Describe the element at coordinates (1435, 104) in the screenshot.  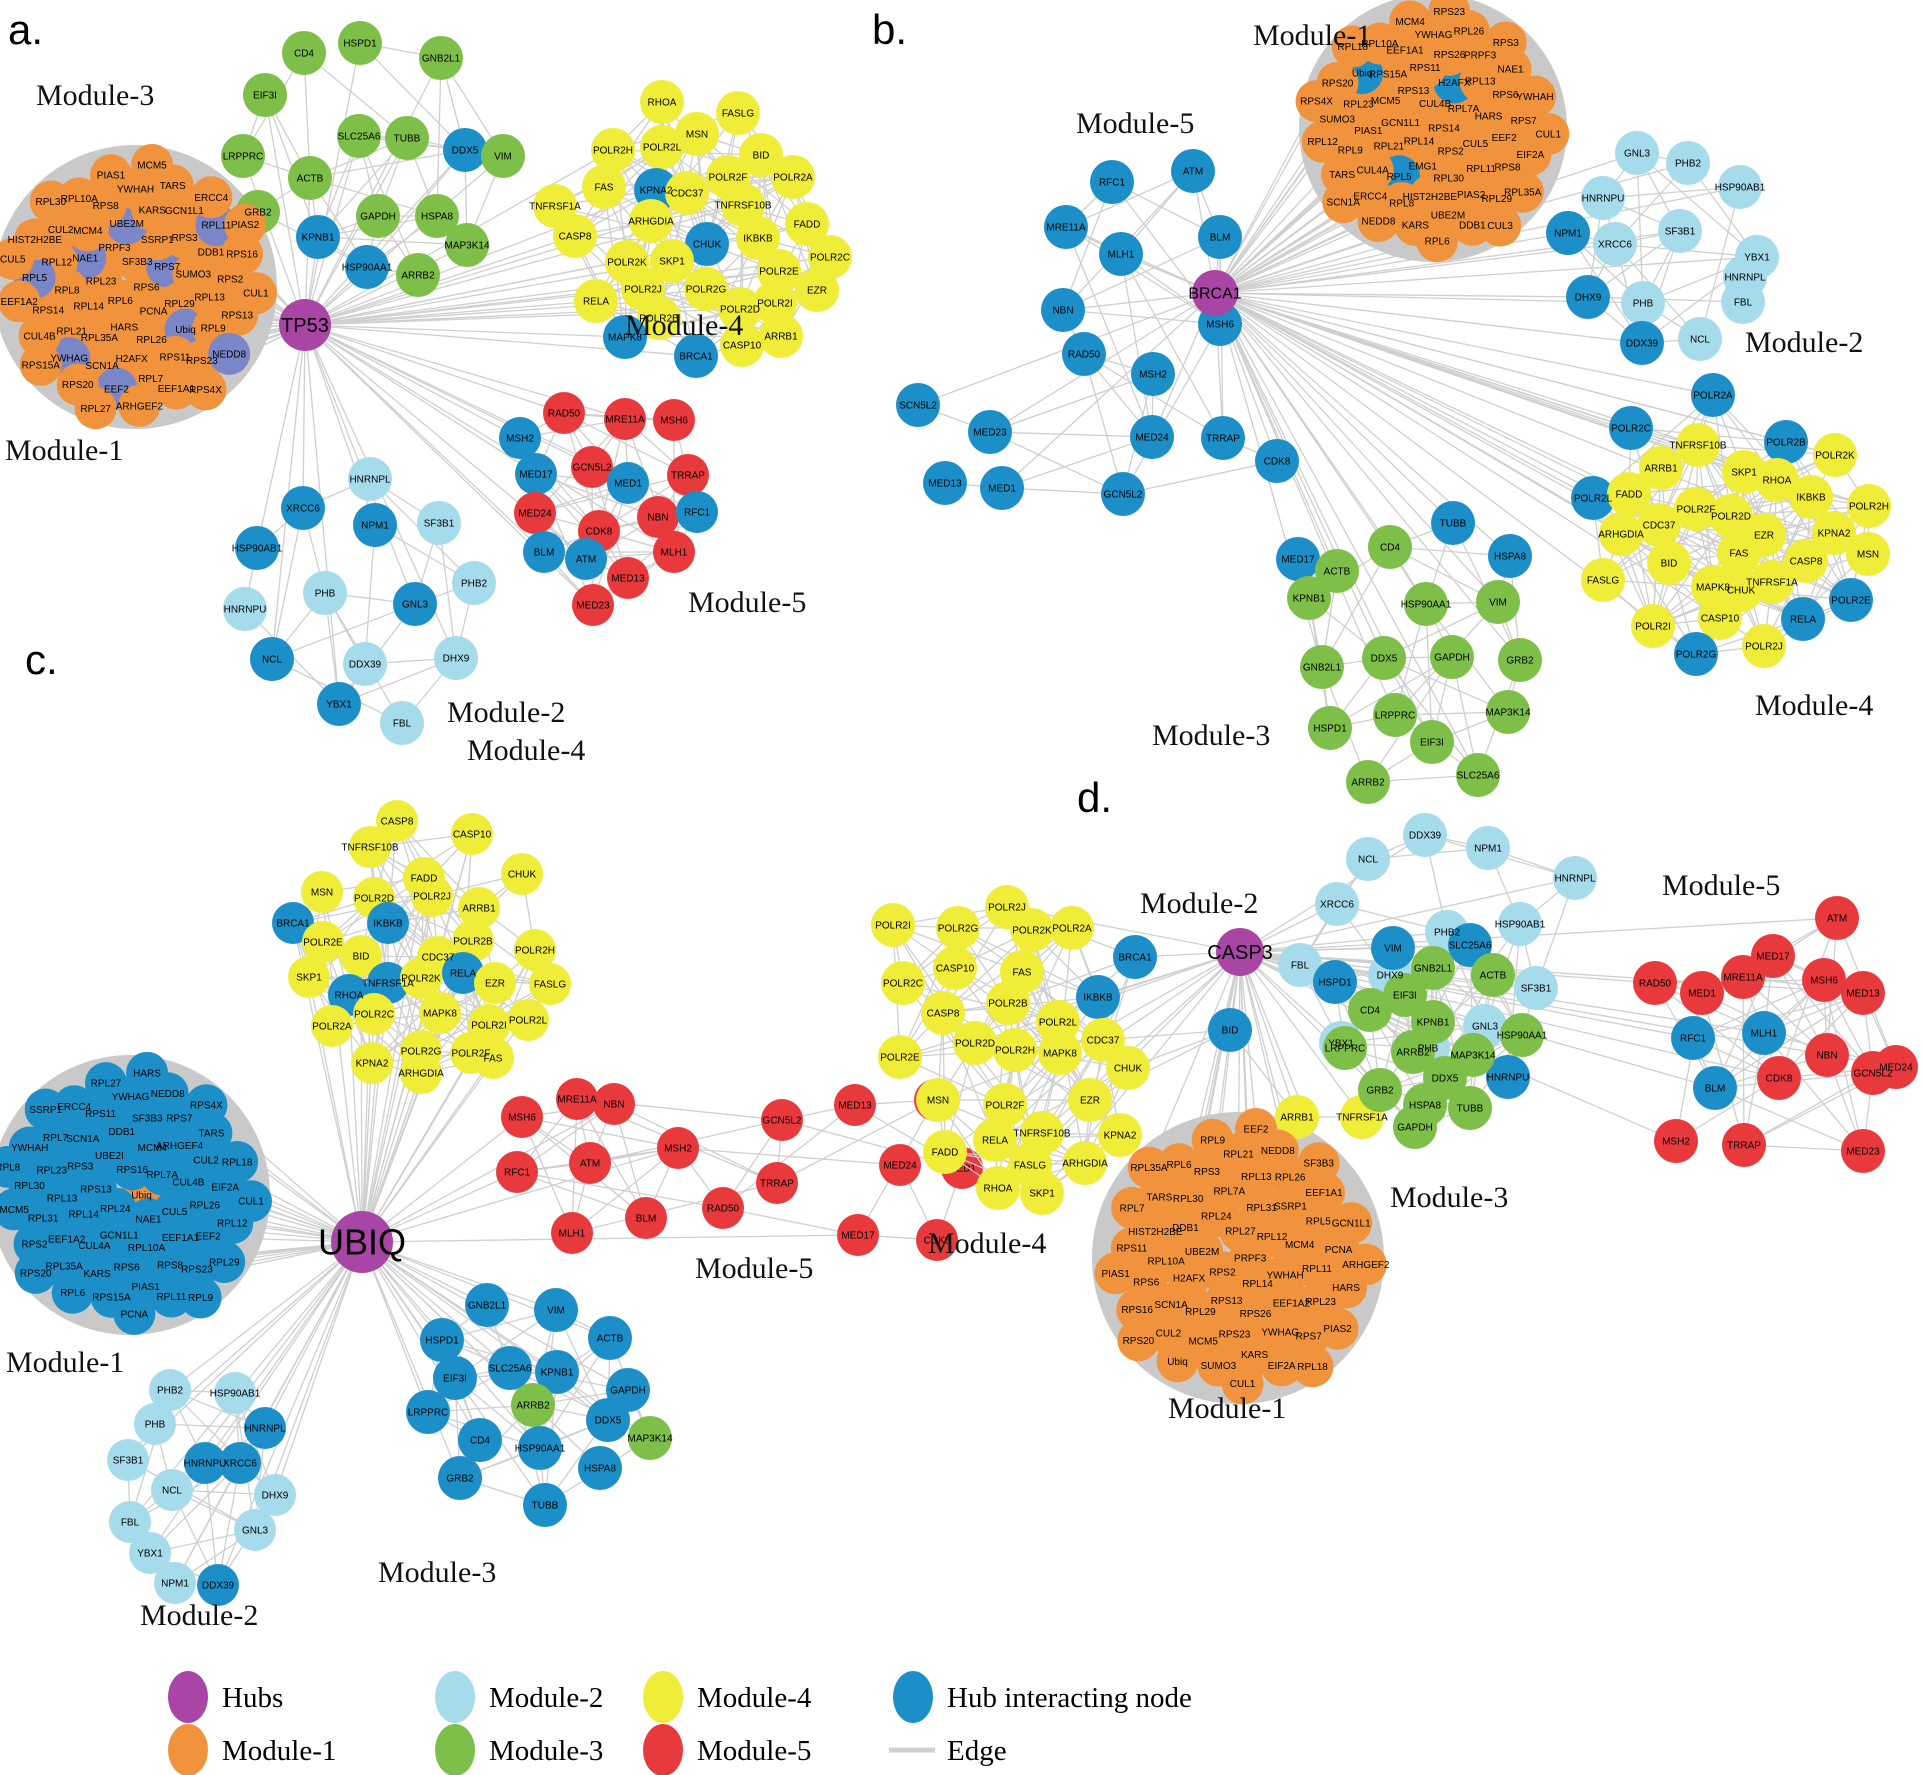
I see `gene-node-label: CUL4B` at that location.